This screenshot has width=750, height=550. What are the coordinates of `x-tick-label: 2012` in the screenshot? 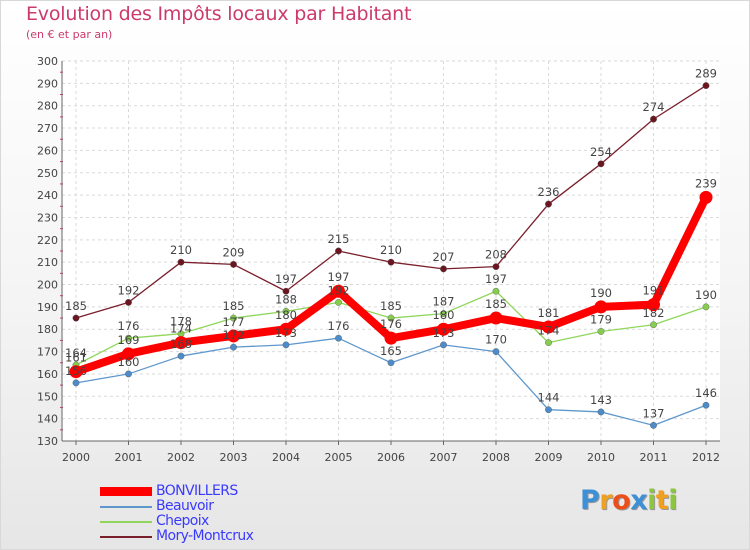 It's located at (706, 457).